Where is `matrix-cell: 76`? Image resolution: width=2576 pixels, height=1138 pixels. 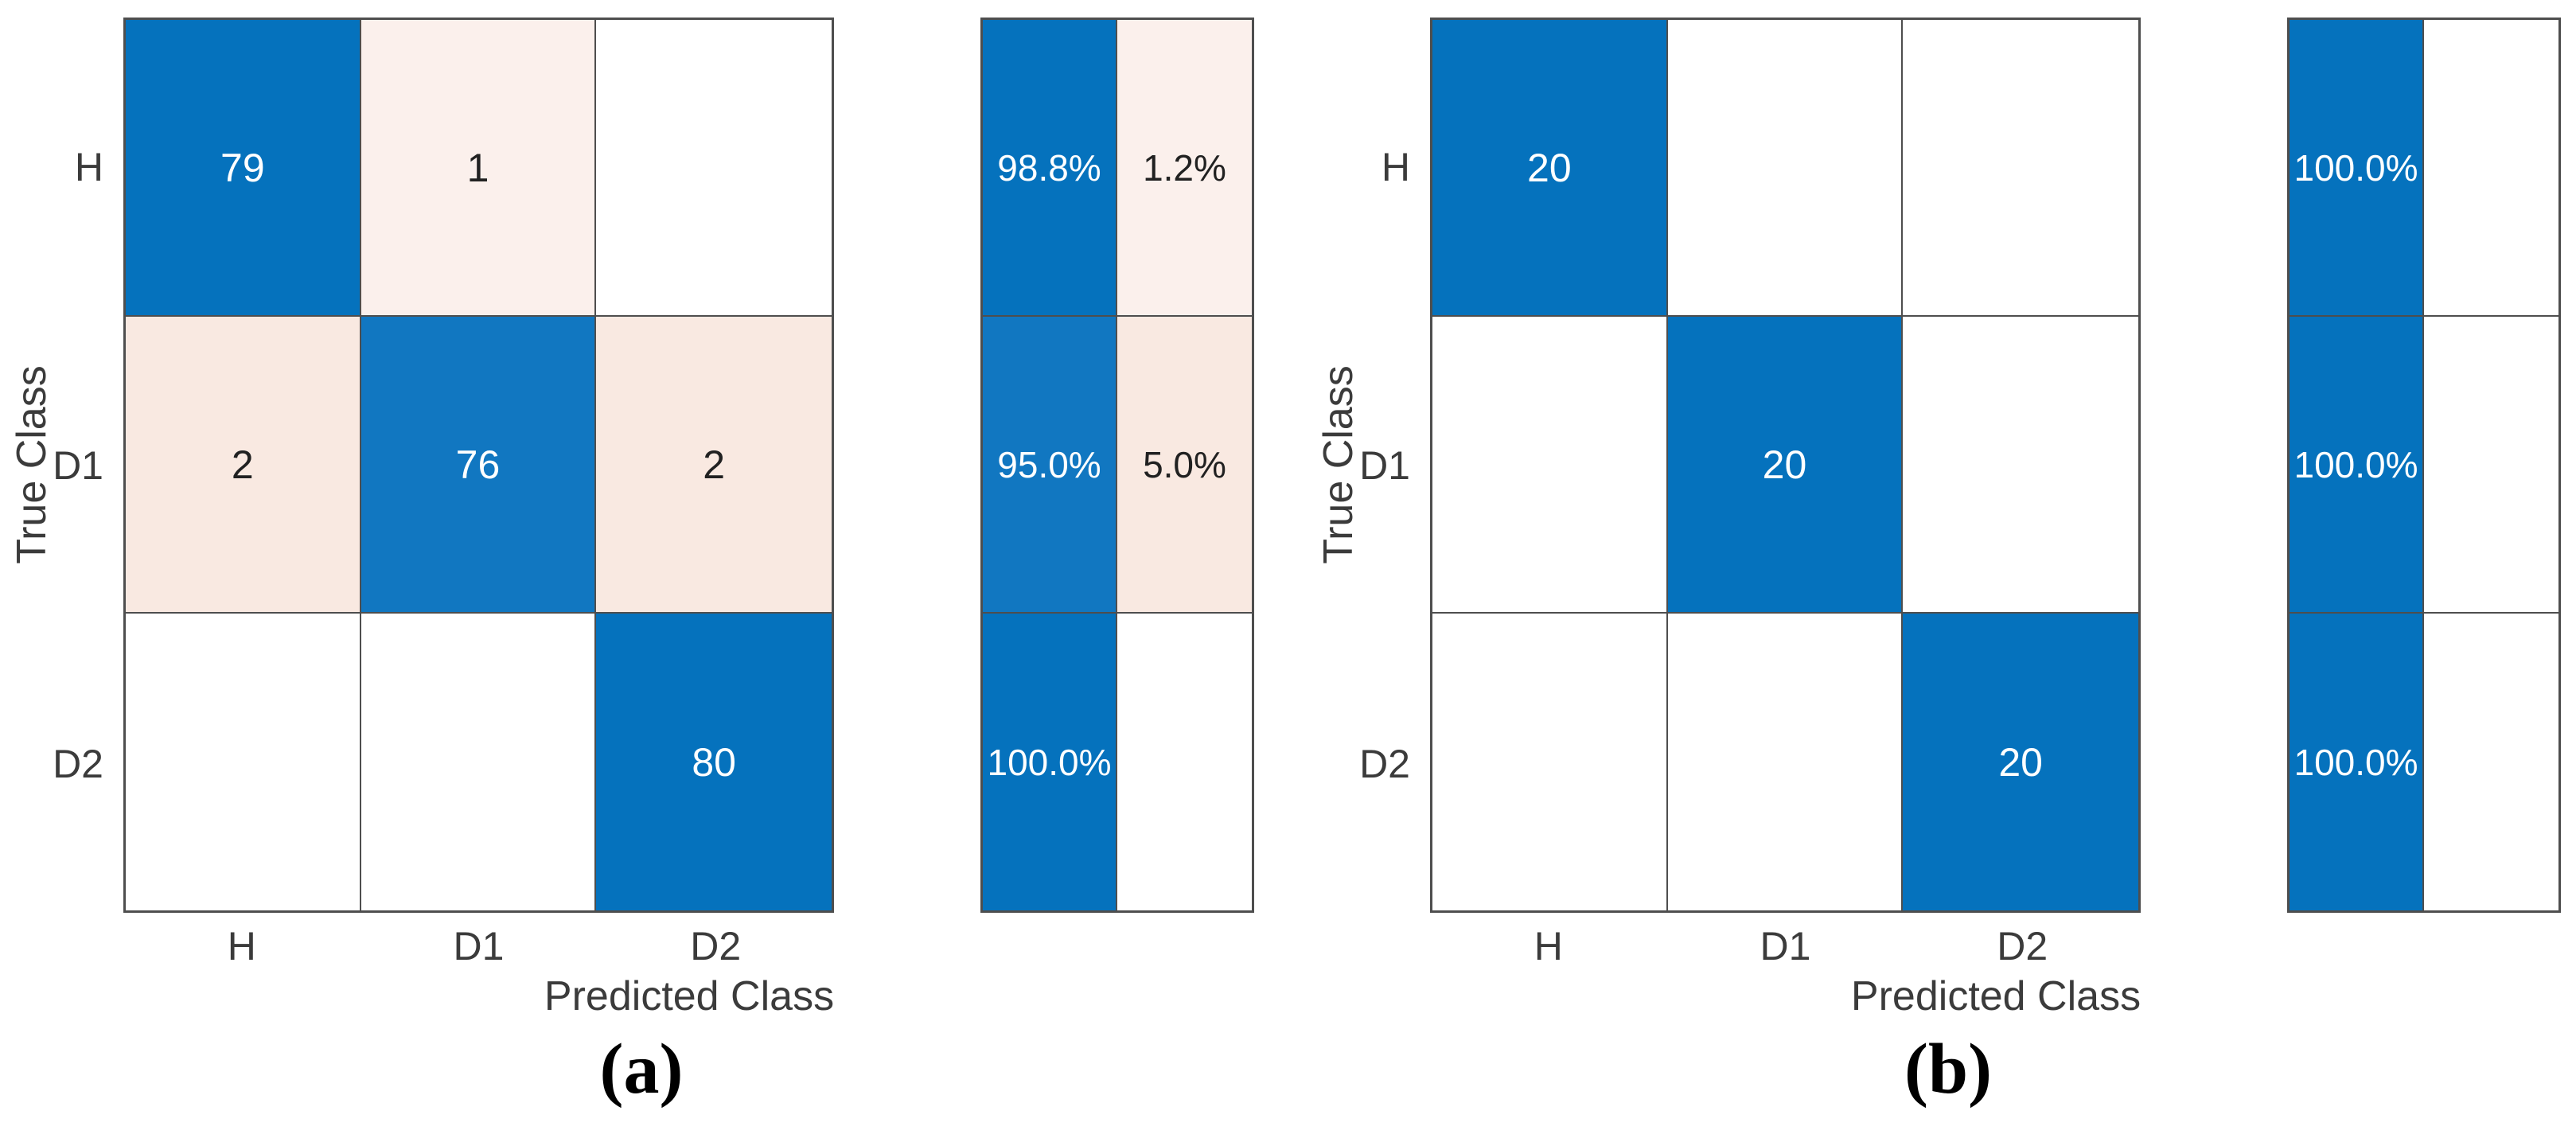
matrix-cell: 76 is located at coordinates (479, 465).